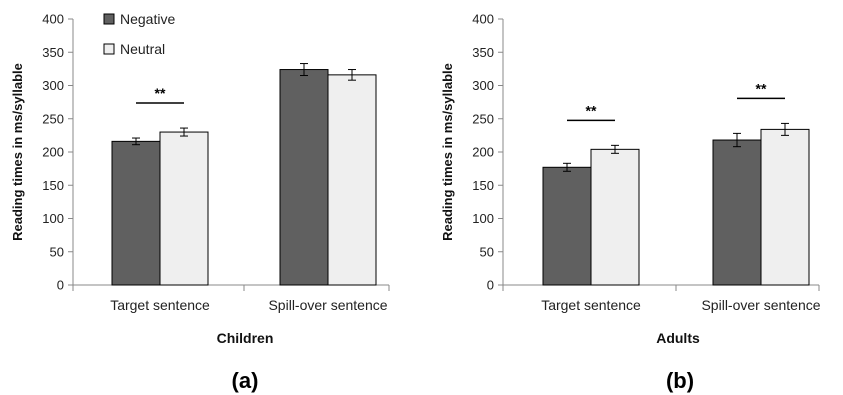 This screenshot has height=395, width=843. I want to click on panel-label: (a), so click(245, 380).